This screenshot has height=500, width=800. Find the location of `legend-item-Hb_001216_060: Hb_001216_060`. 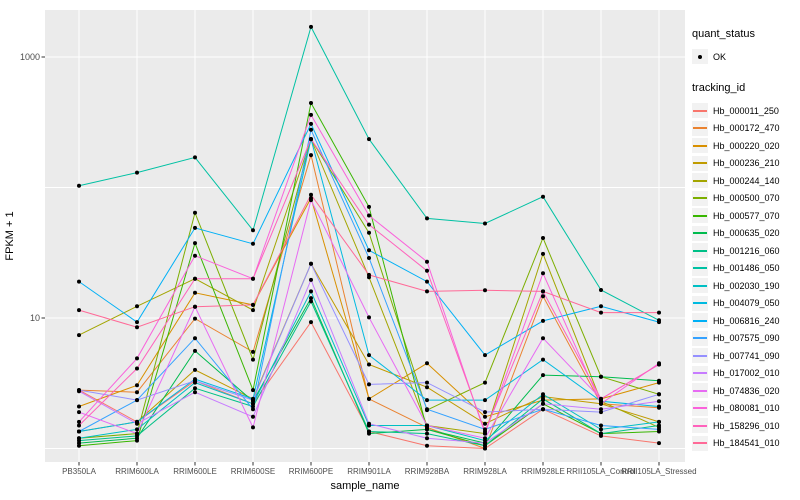

legend-item-Hb_001216_060: Hb_001216_060 is located at coordinates (745, 250).